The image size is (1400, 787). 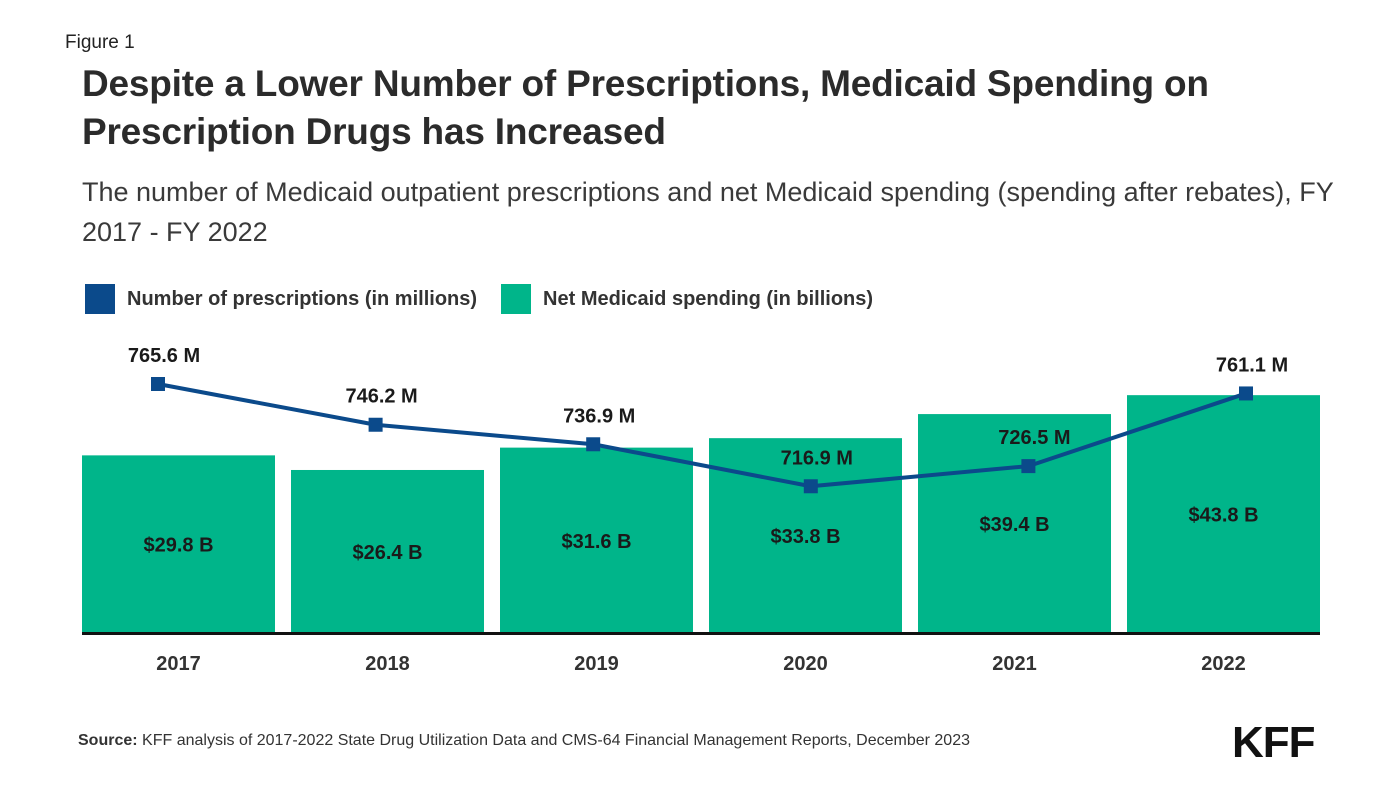 What do you see at coordinates (387, 553) in the screenshot?
I see `bar-label-2018: $26.4 B` at bounding box center [387, 553].